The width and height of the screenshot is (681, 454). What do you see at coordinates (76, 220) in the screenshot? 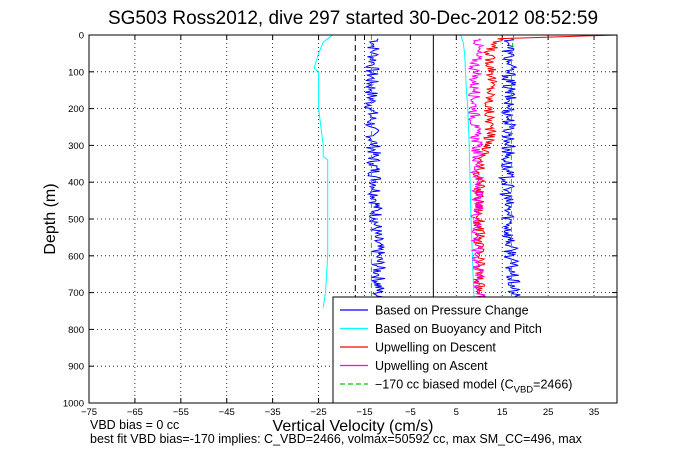
I see `y-tick-label: 500` at bounding box center [76, 220].